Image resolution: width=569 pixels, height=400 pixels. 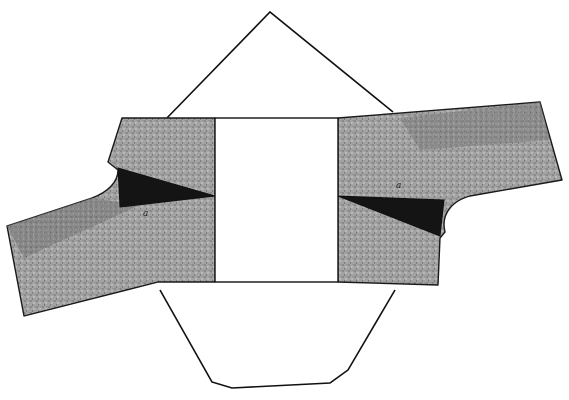 What do you see at coordinates (398, 186) in the screenshot?
I see `right-label: a` at bounding box center [398, 186].